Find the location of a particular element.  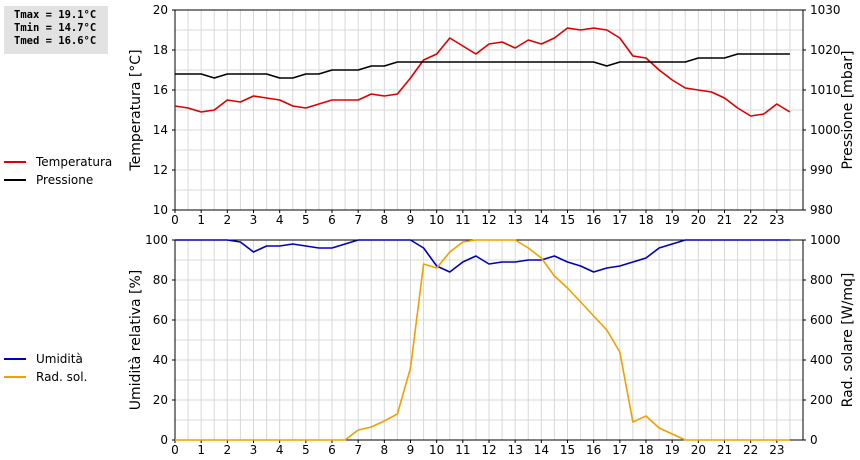

legend-top: Temperatura Pressione is located at coordinates (58, 171).